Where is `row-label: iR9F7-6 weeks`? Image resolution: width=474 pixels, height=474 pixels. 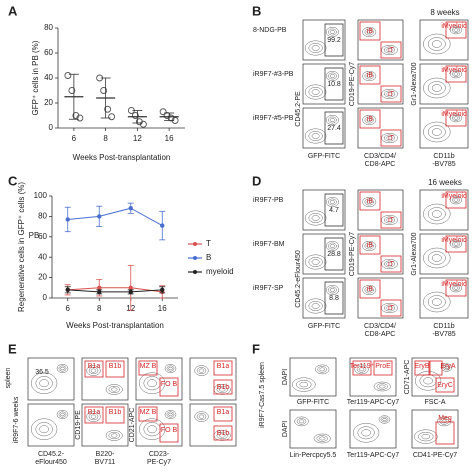
row-label: iR9F7-6 weeks is located at coordinates (16, 419).